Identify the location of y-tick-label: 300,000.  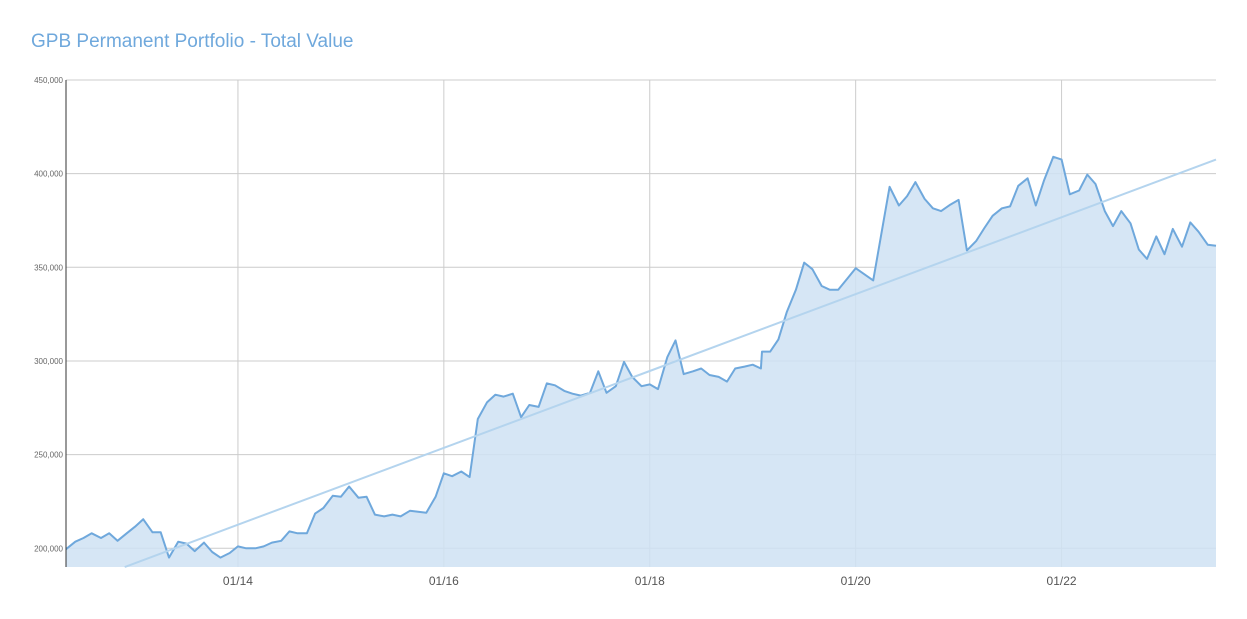
(48, 361).